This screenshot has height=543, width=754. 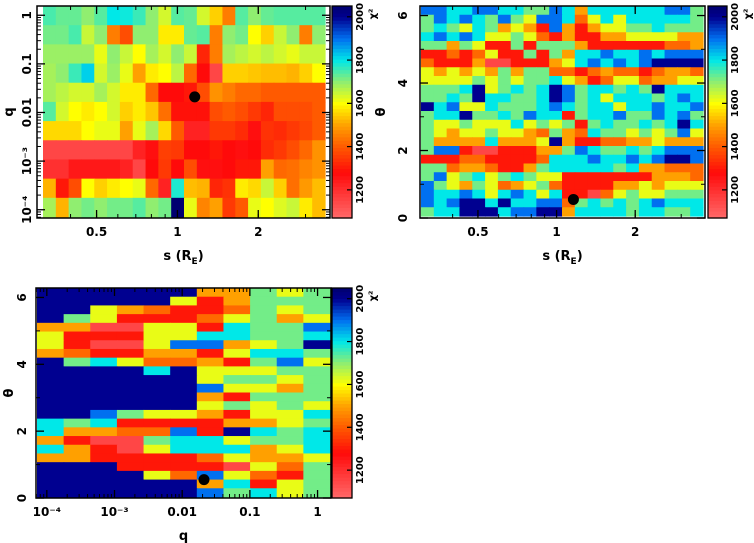 What do you see at coordinates (22, 364) in the screenshot?
I see `y-tick-label: 4` at bounding box center [22, 364].